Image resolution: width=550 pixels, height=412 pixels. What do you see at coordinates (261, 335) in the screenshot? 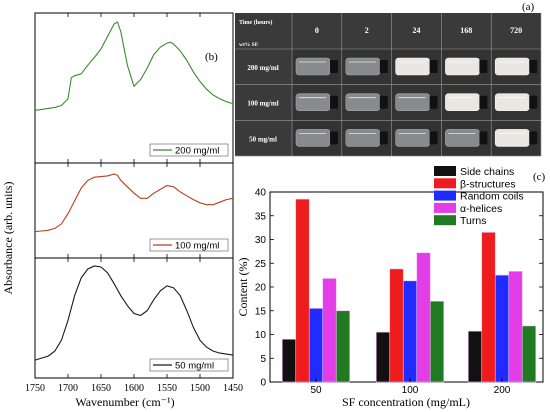
I see `y-tick-label: 10` at bounding box center [261, 335].